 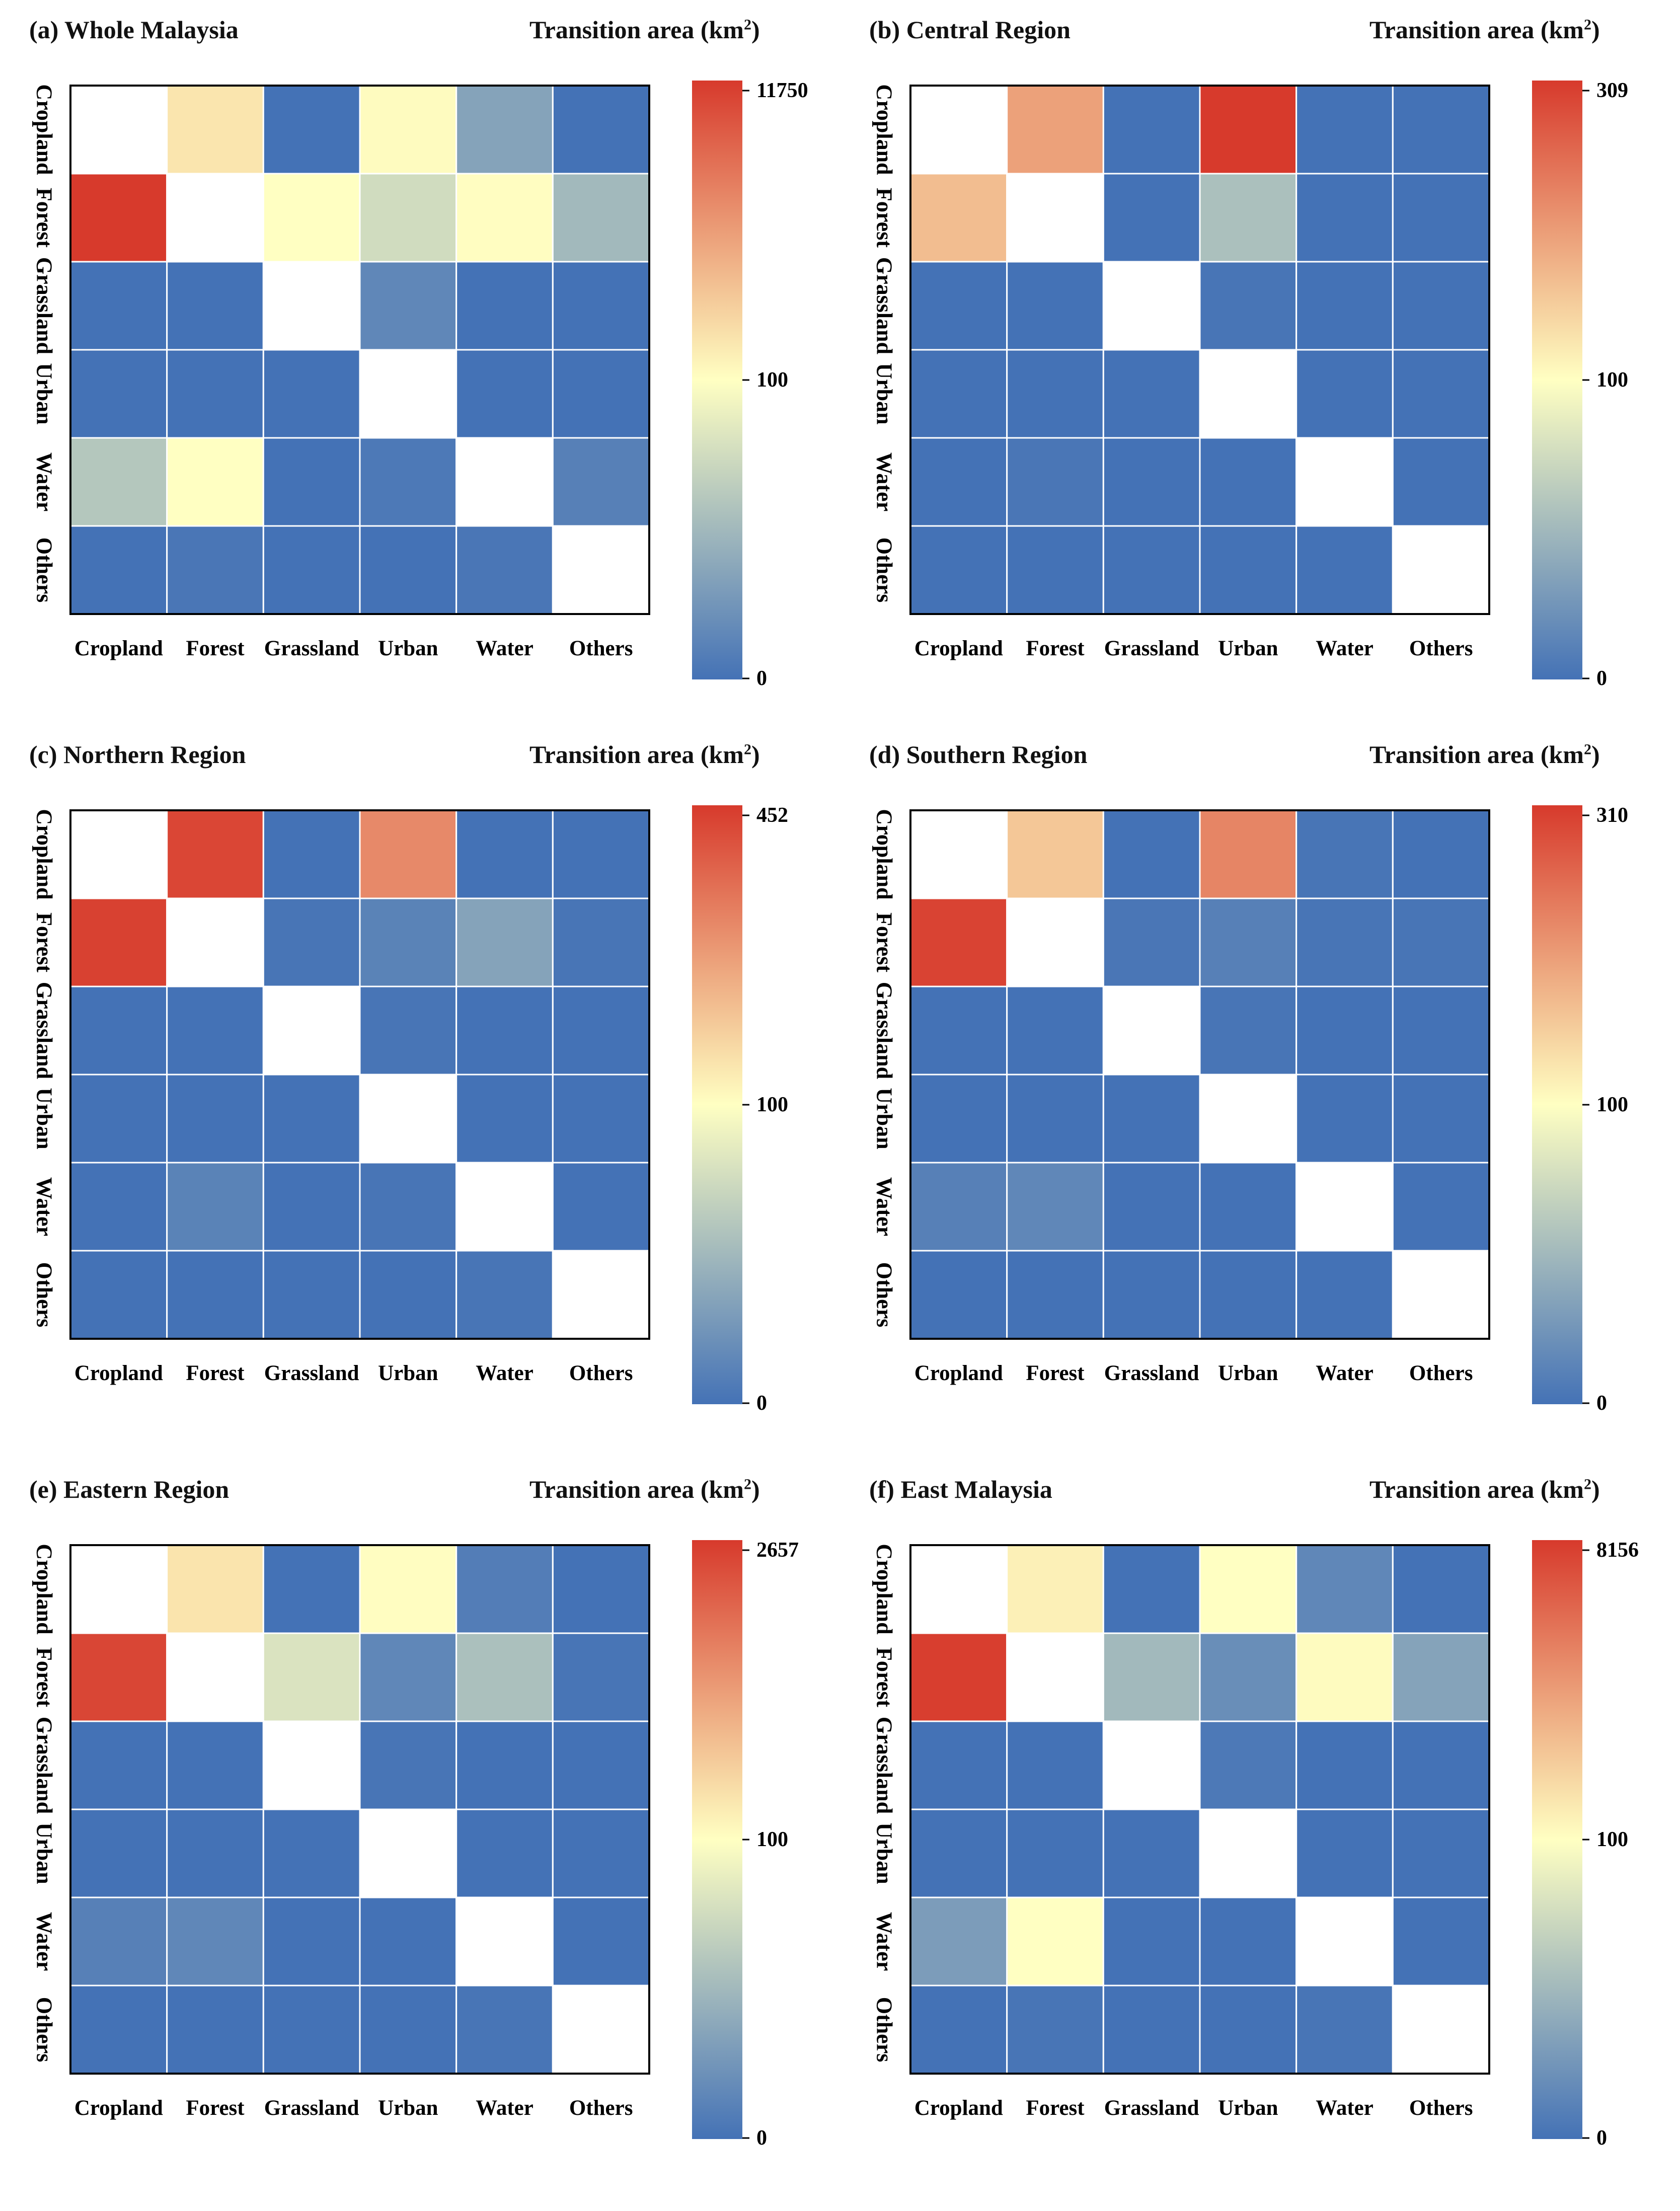 I want to click on heatmap-cell-cropland-to-cropland, so click(x=118, y=854).